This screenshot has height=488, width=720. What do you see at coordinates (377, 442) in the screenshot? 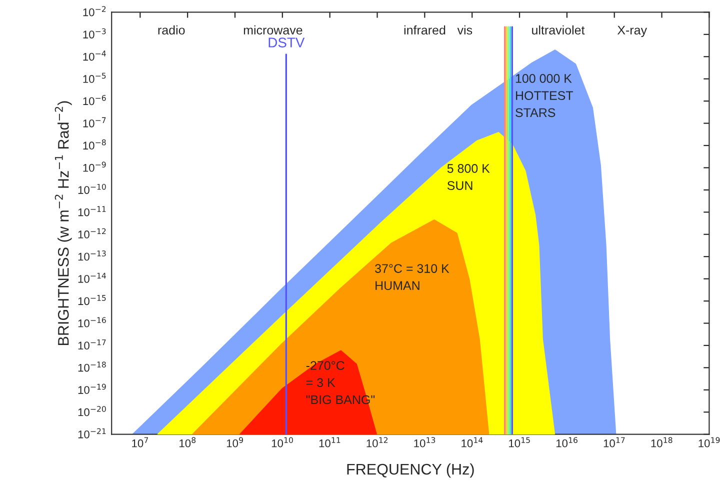
I see `x-tick-label: 10$^{12}$` at bounding box center [377, 442].